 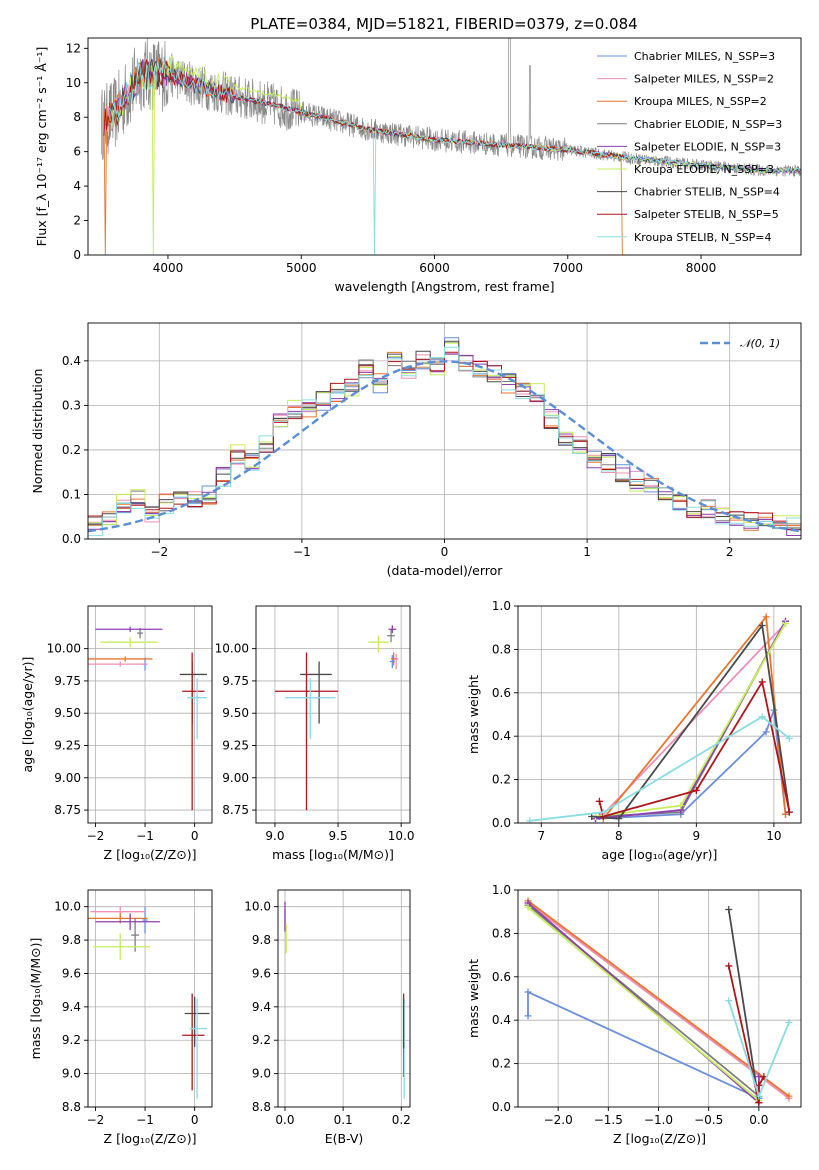 I want to click on y-tick-label: 0.1, so click(x=71, y=494).